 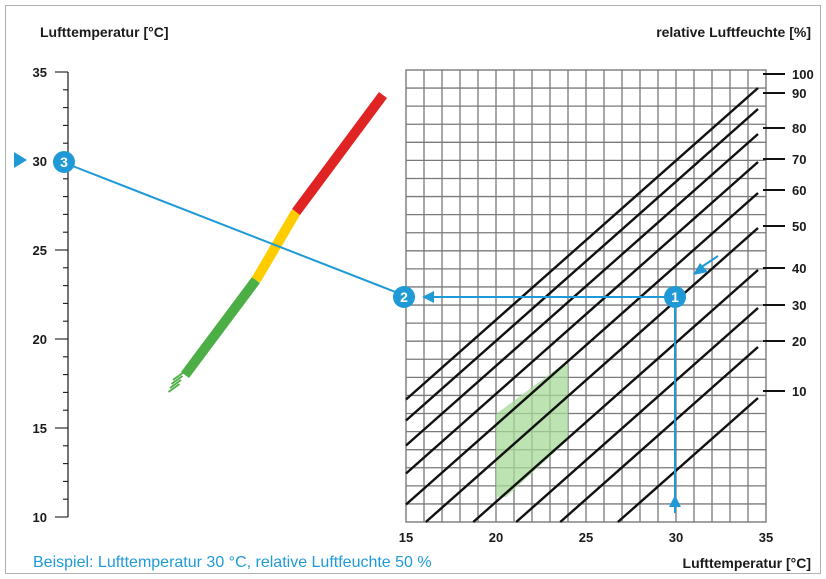 What do you see at coordinates (799, 268) in the screenshot?
I see `rh-label: 40` at bounding box center [799, 268].